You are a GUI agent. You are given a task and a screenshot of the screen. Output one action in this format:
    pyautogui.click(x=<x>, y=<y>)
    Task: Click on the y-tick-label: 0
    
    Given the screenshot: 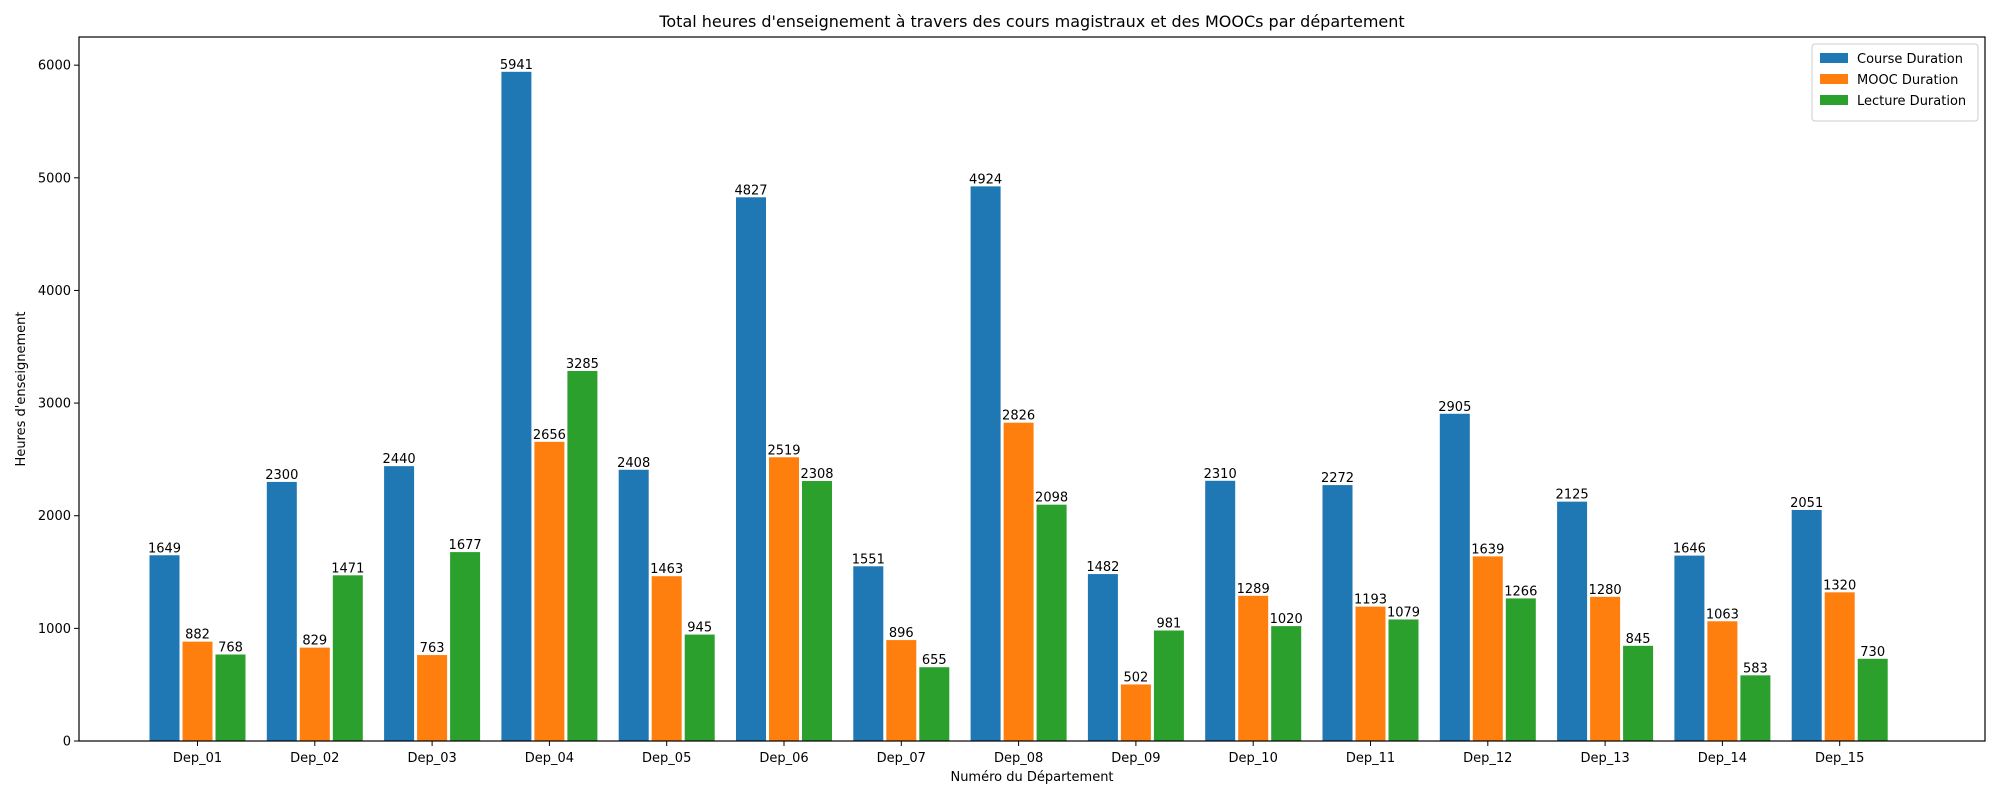 What is the action you would take?
    pyautogui.click(x=67, y=742)
    